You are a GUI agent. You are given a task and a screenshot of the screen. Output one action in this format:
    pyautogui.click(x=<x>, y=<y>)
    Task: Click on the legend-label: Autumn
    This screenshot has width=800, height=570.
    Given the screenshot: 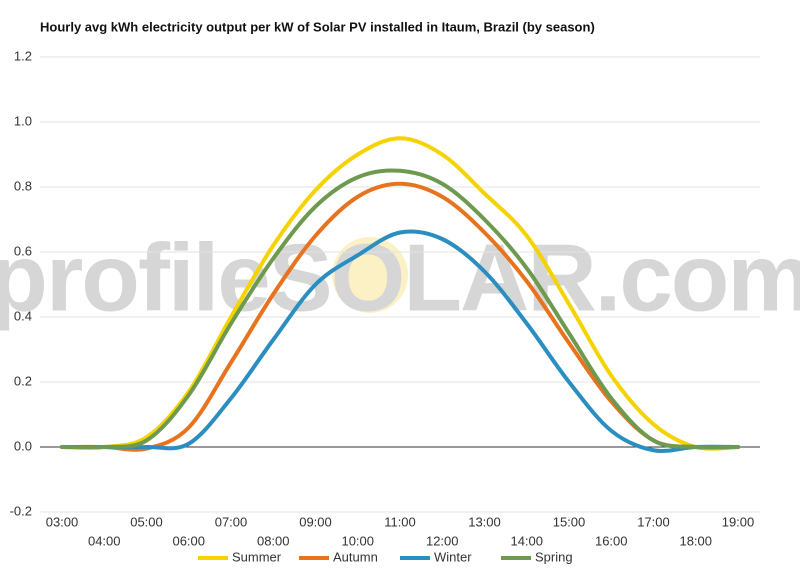 What is the action you would take?
    pyautogui.click(x=355, y=556)
    